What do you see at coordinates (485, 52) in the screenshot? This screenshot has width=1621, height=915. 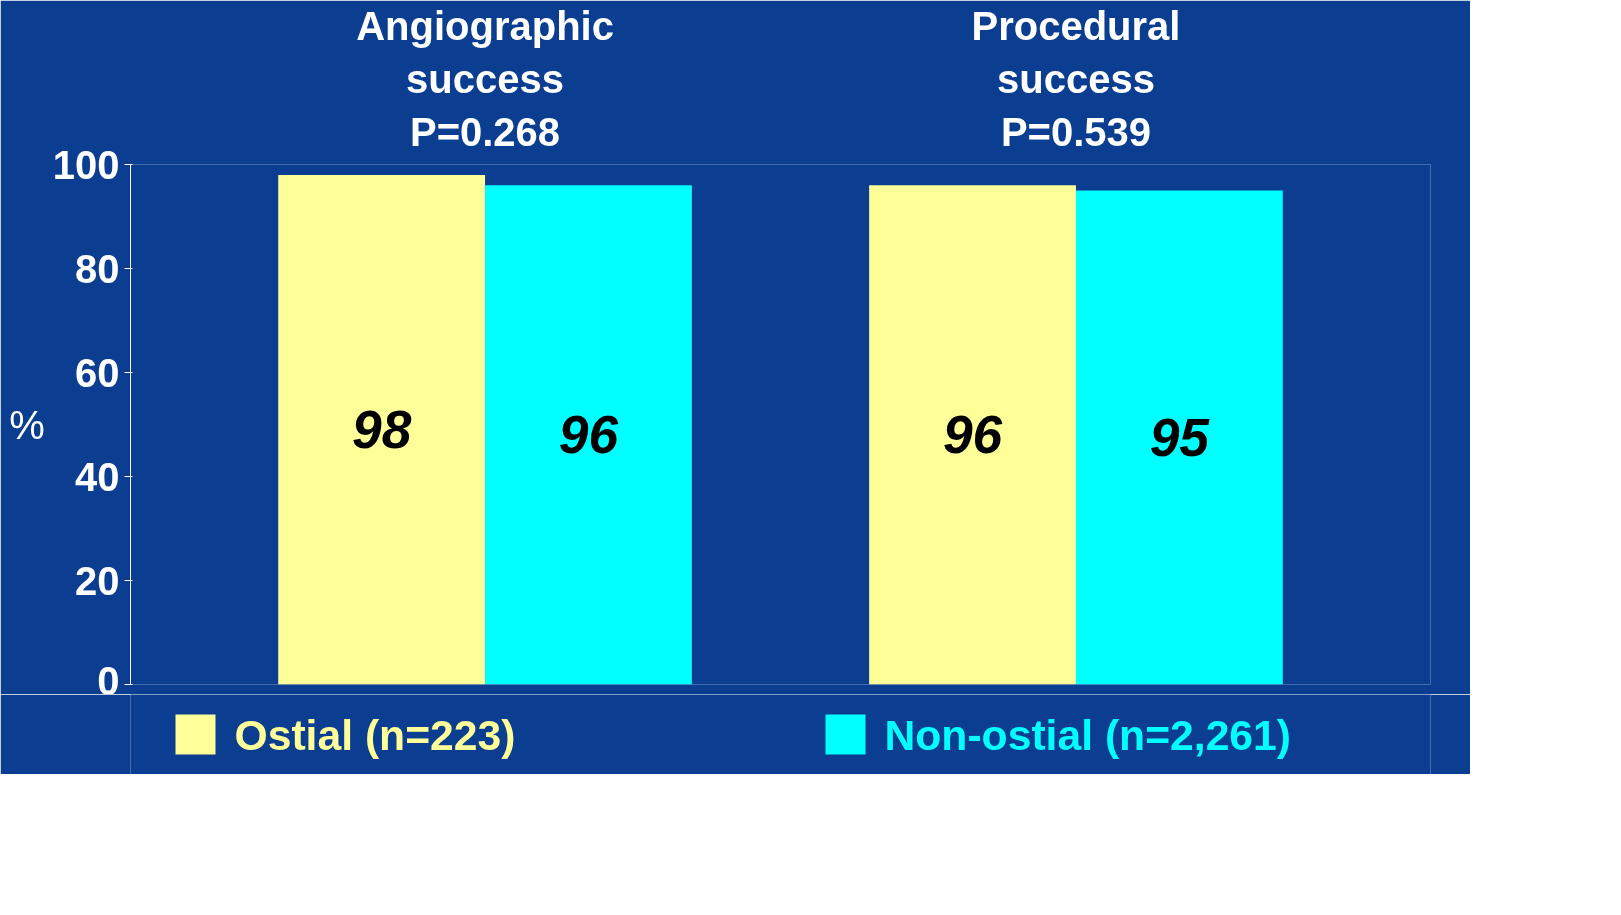 I see `x-tick-label: Angiographic success` at bounding box center [485, 52].